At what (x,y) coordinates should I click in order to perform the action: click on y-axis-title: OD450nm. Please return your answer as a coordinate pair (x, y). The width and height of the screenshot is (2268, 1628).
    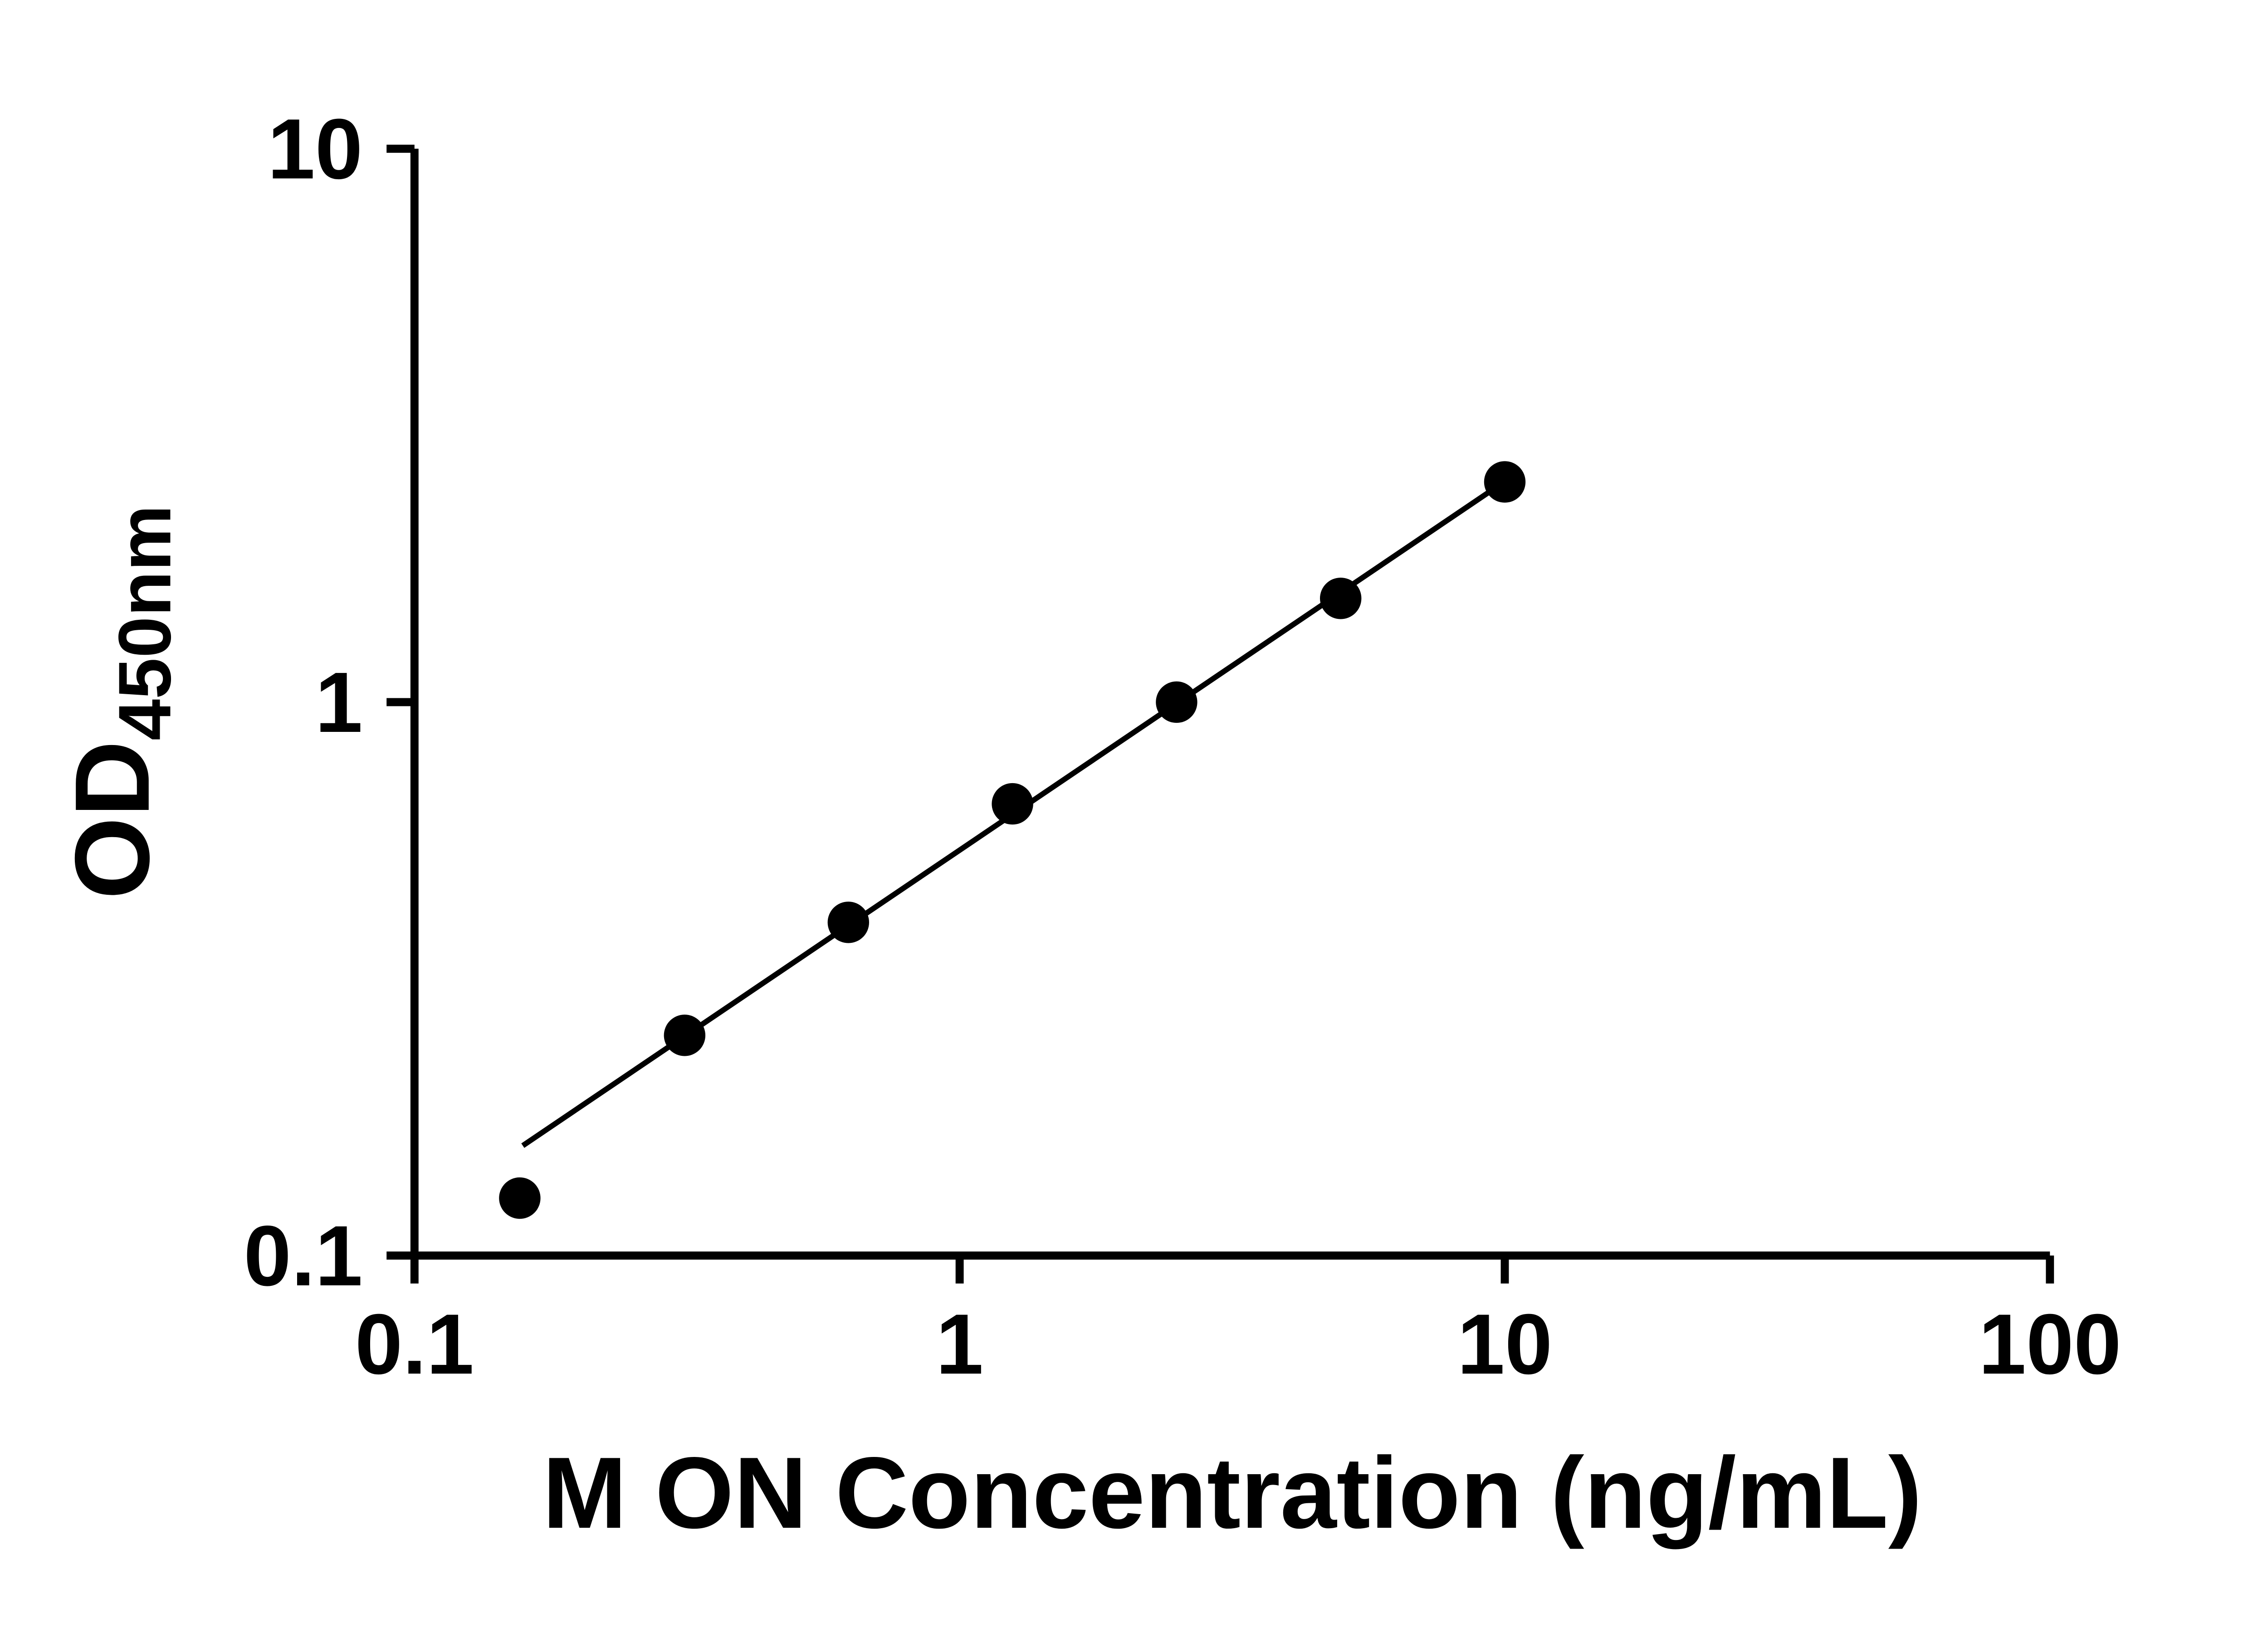
    Looking at the image, I should click on (120, 702).